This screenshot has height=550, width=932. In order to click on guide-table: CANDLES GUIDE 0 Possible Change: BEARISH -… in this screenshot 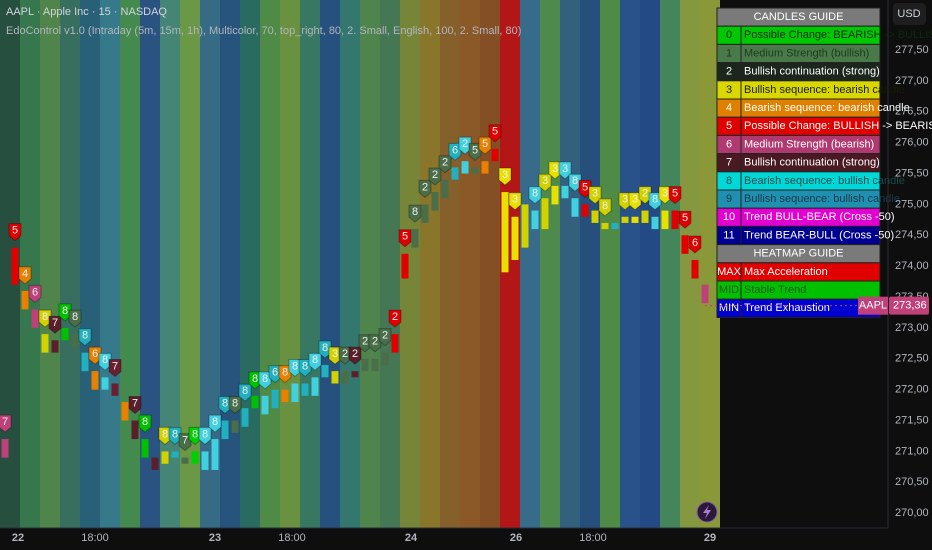, I will do `click(824, 162)`.